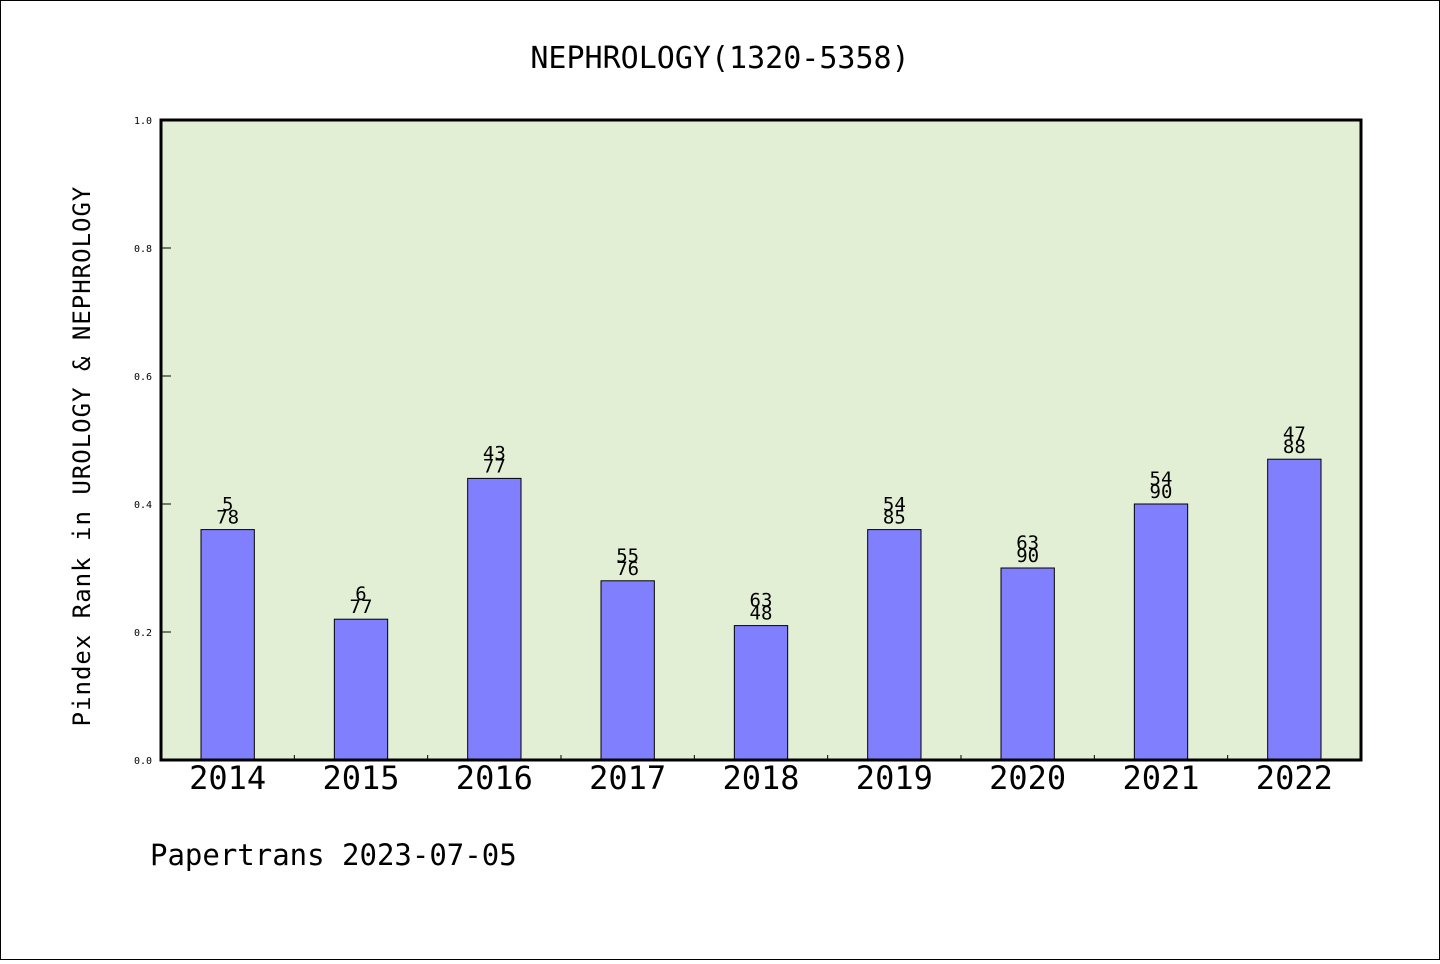  Describe the element at coordinates (143, 761) in the screenshot. I see `y-tick-label: 0.0` at that location.